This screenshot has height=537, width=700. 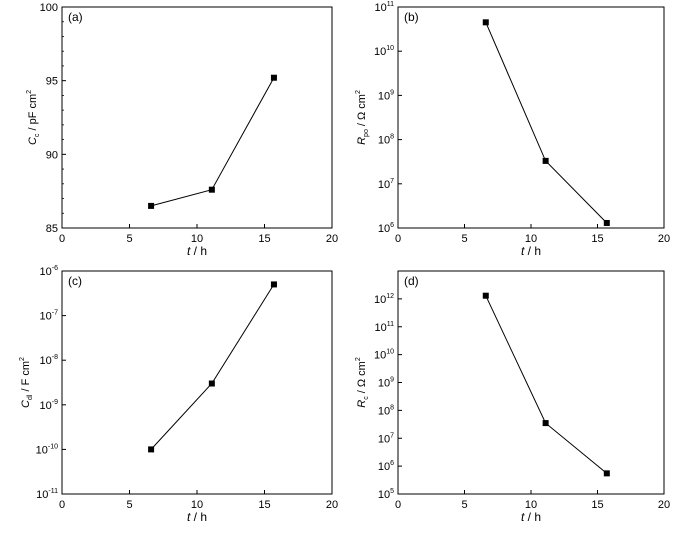 I want to click on y-tick-exponent: -11, so click(x=53, y=491).